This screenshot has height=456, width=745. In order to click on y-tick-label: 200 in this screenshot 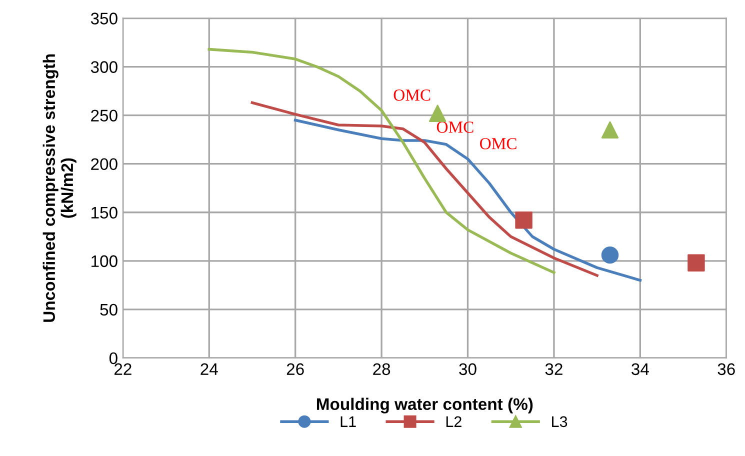, I will do `click(104, 164)`.